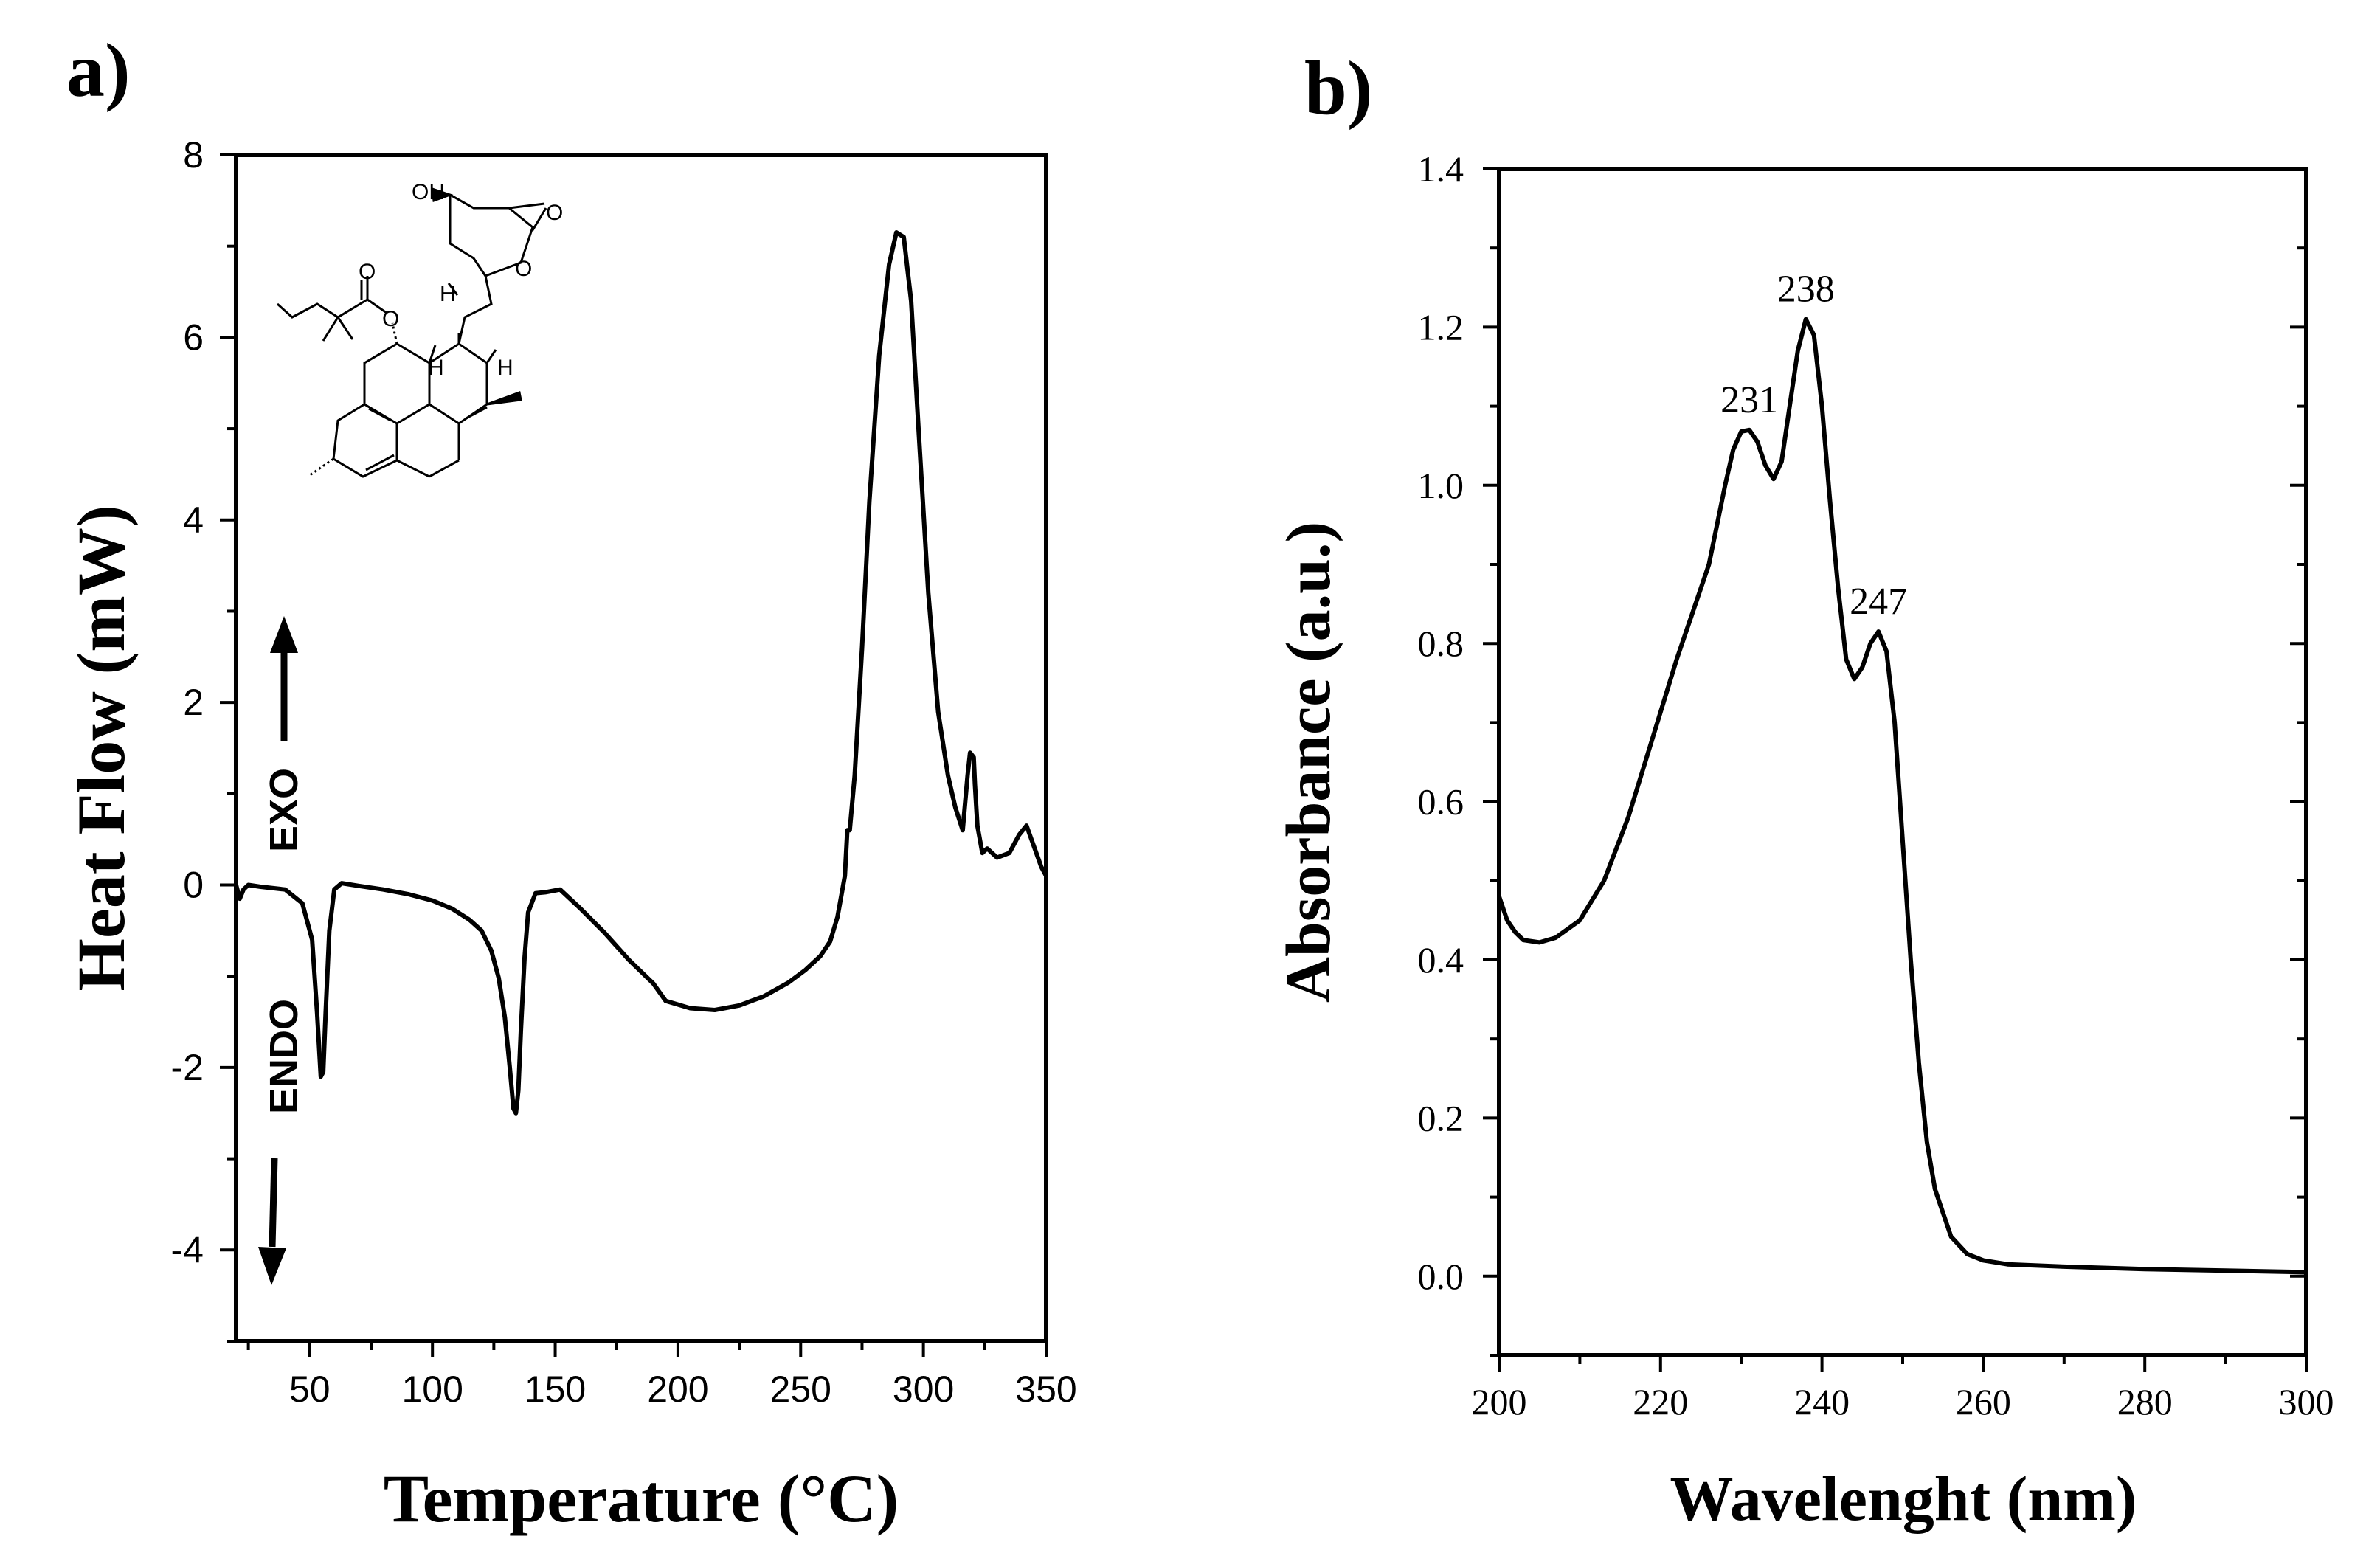 Image resolution: width=2380 pixels, height=1553 pixels. Describe the element at coordinates (1441, 326) in the screenshot. I see `y-tick-label: 1.2` at that location.